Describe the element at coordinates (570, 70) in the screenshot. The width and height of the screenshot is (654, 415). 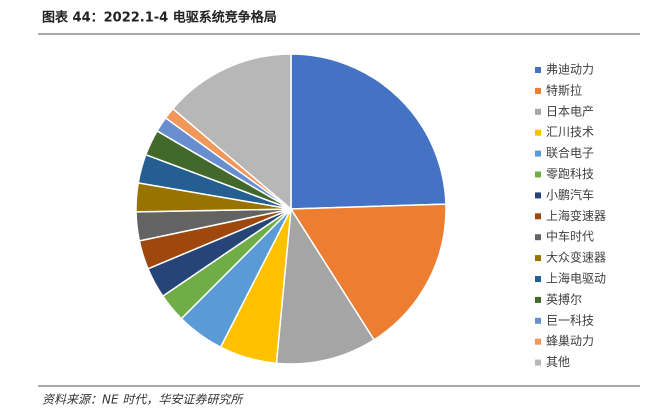
I see `legend-label: 弗迪动力` at that location.